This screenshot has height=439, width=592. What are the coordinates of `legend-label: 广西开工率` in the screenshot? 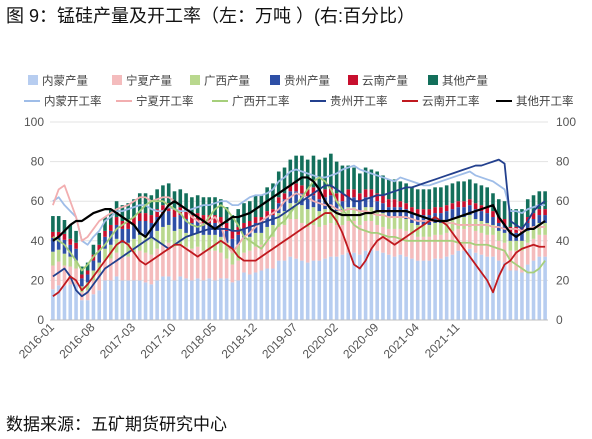 It's located at (261, 101).